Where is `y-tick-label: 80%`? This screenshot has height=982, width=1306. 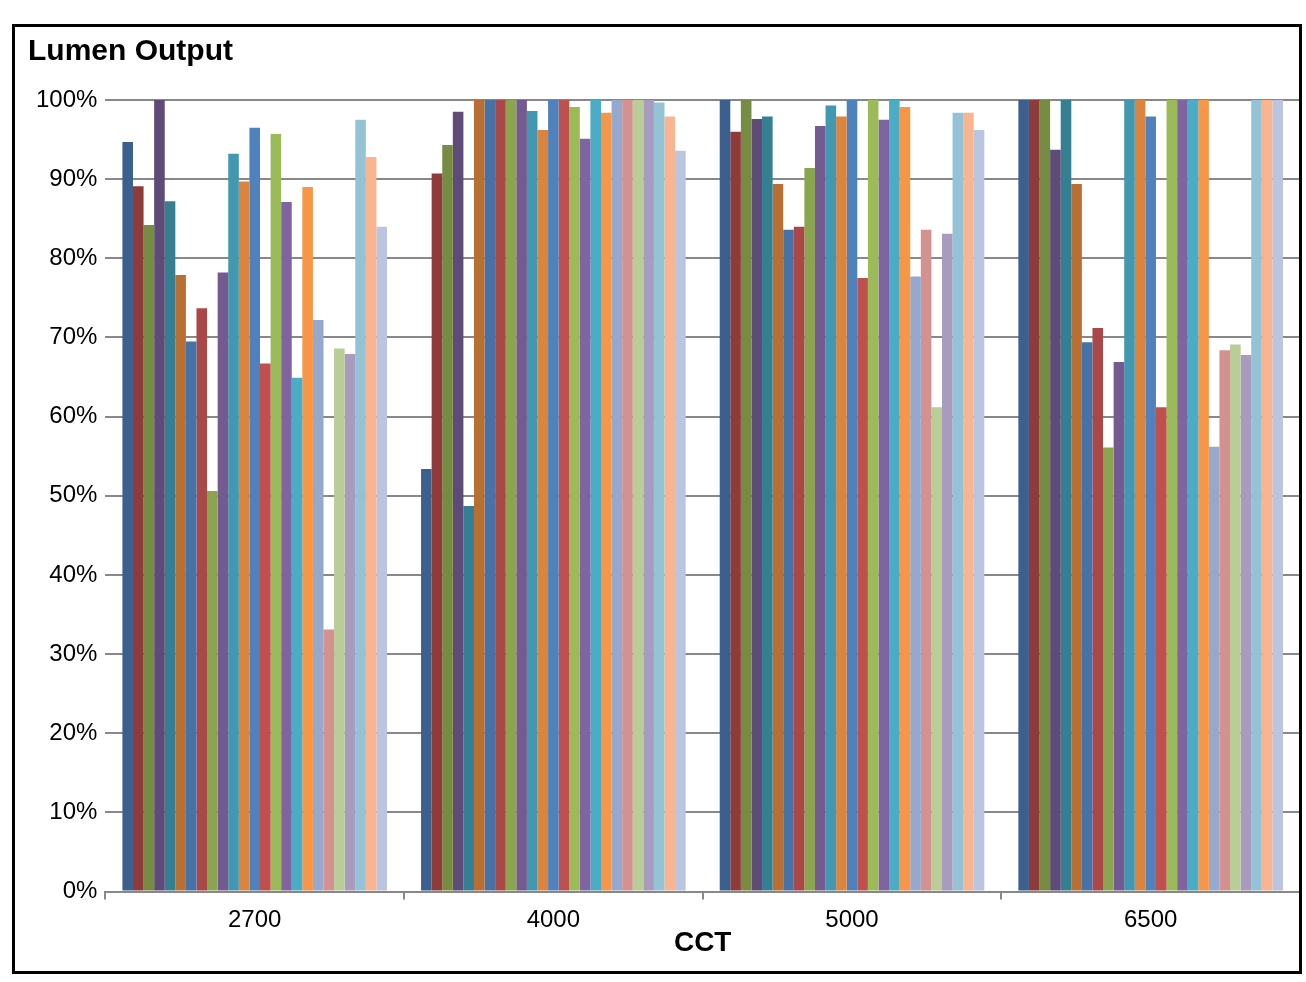
y-tick-label: 80% is located at coordinates (73, 256).